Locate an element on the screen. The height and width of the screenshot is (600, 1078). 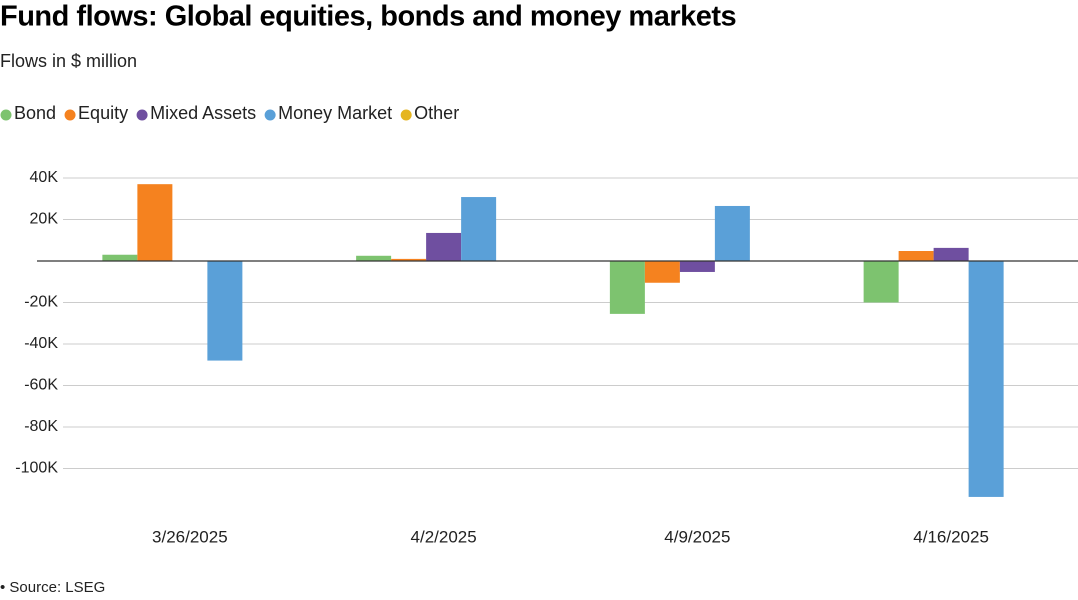
y-tick-label: -60K is located at coordinates (41, 385).